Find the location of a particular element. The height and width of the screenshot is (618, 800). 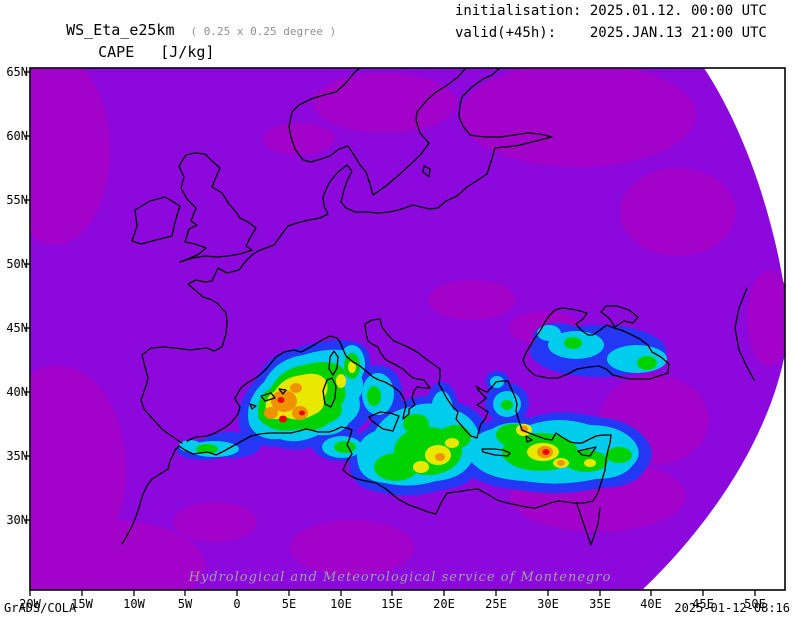

lat-tick-label: 35N is located at coordinates (17, 456).